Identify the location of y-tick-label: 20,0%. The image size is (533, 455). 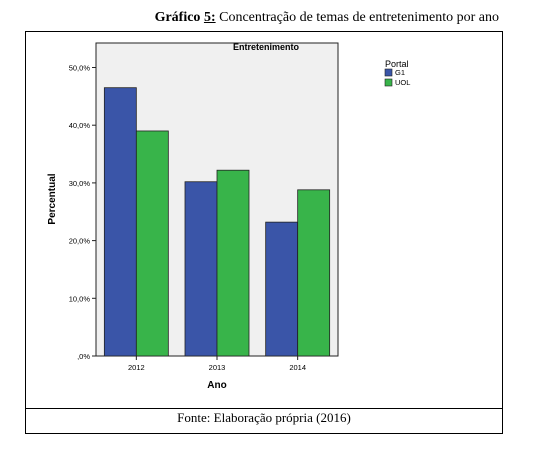
(80, 241).